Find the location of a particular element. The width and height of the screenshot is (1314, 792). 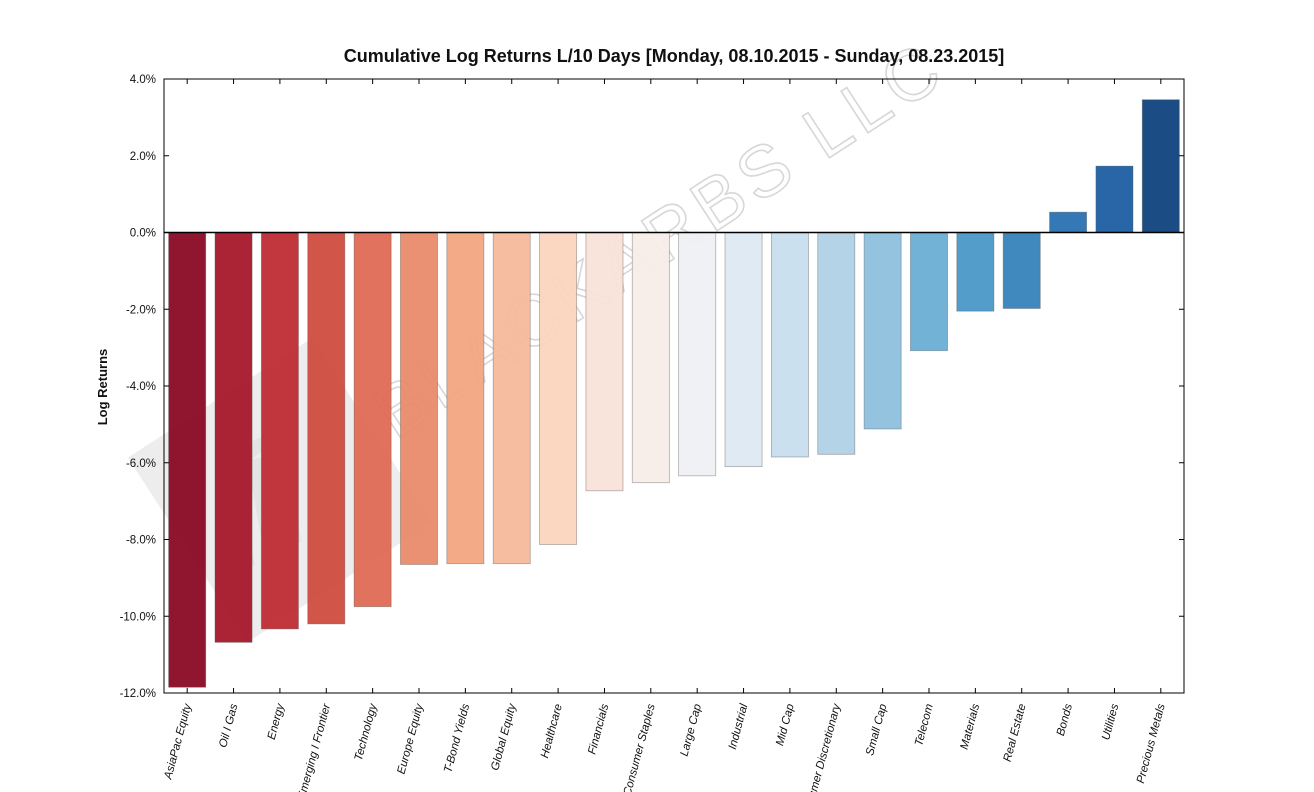

x-tick-label: Europe Equity is located at coordinates (411, 738).